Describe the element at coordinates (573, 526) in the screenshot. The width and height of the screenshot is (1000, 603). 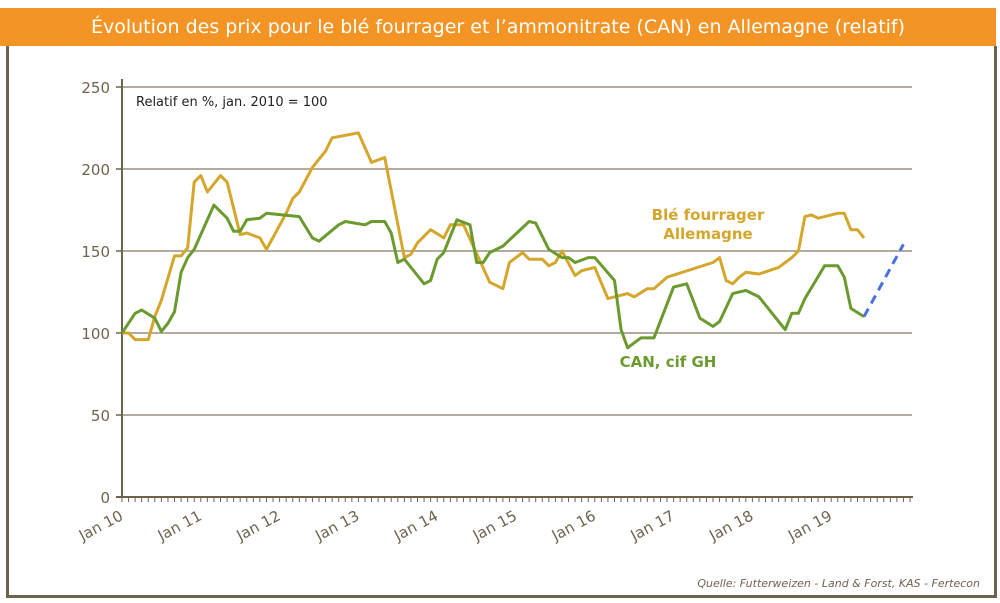
I see `x-tick-label: Jan 16` at that location.